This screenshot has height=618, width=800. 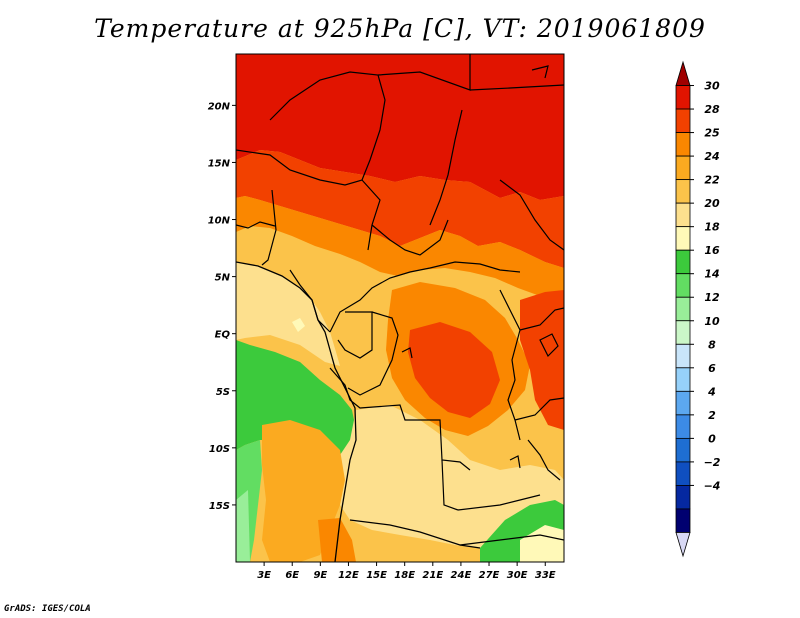 I want to click on lat-tick-label: 15N, so click(x=219, y=163).